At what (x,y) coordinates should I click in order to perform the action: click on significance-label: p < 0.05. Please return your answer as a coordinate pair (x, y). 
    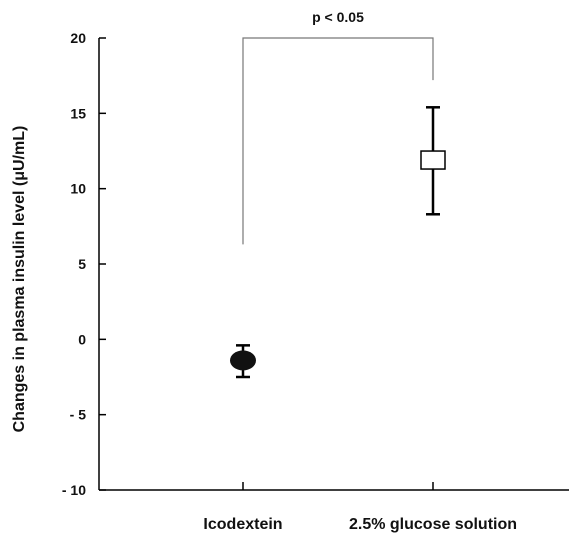
    Looking at the image, I should click on (338, 17).